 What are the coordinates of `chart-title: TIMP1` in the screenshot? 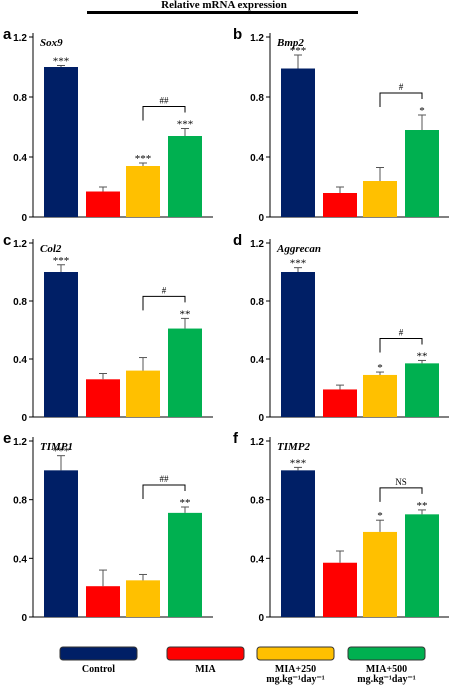 It's located at (56, 447).